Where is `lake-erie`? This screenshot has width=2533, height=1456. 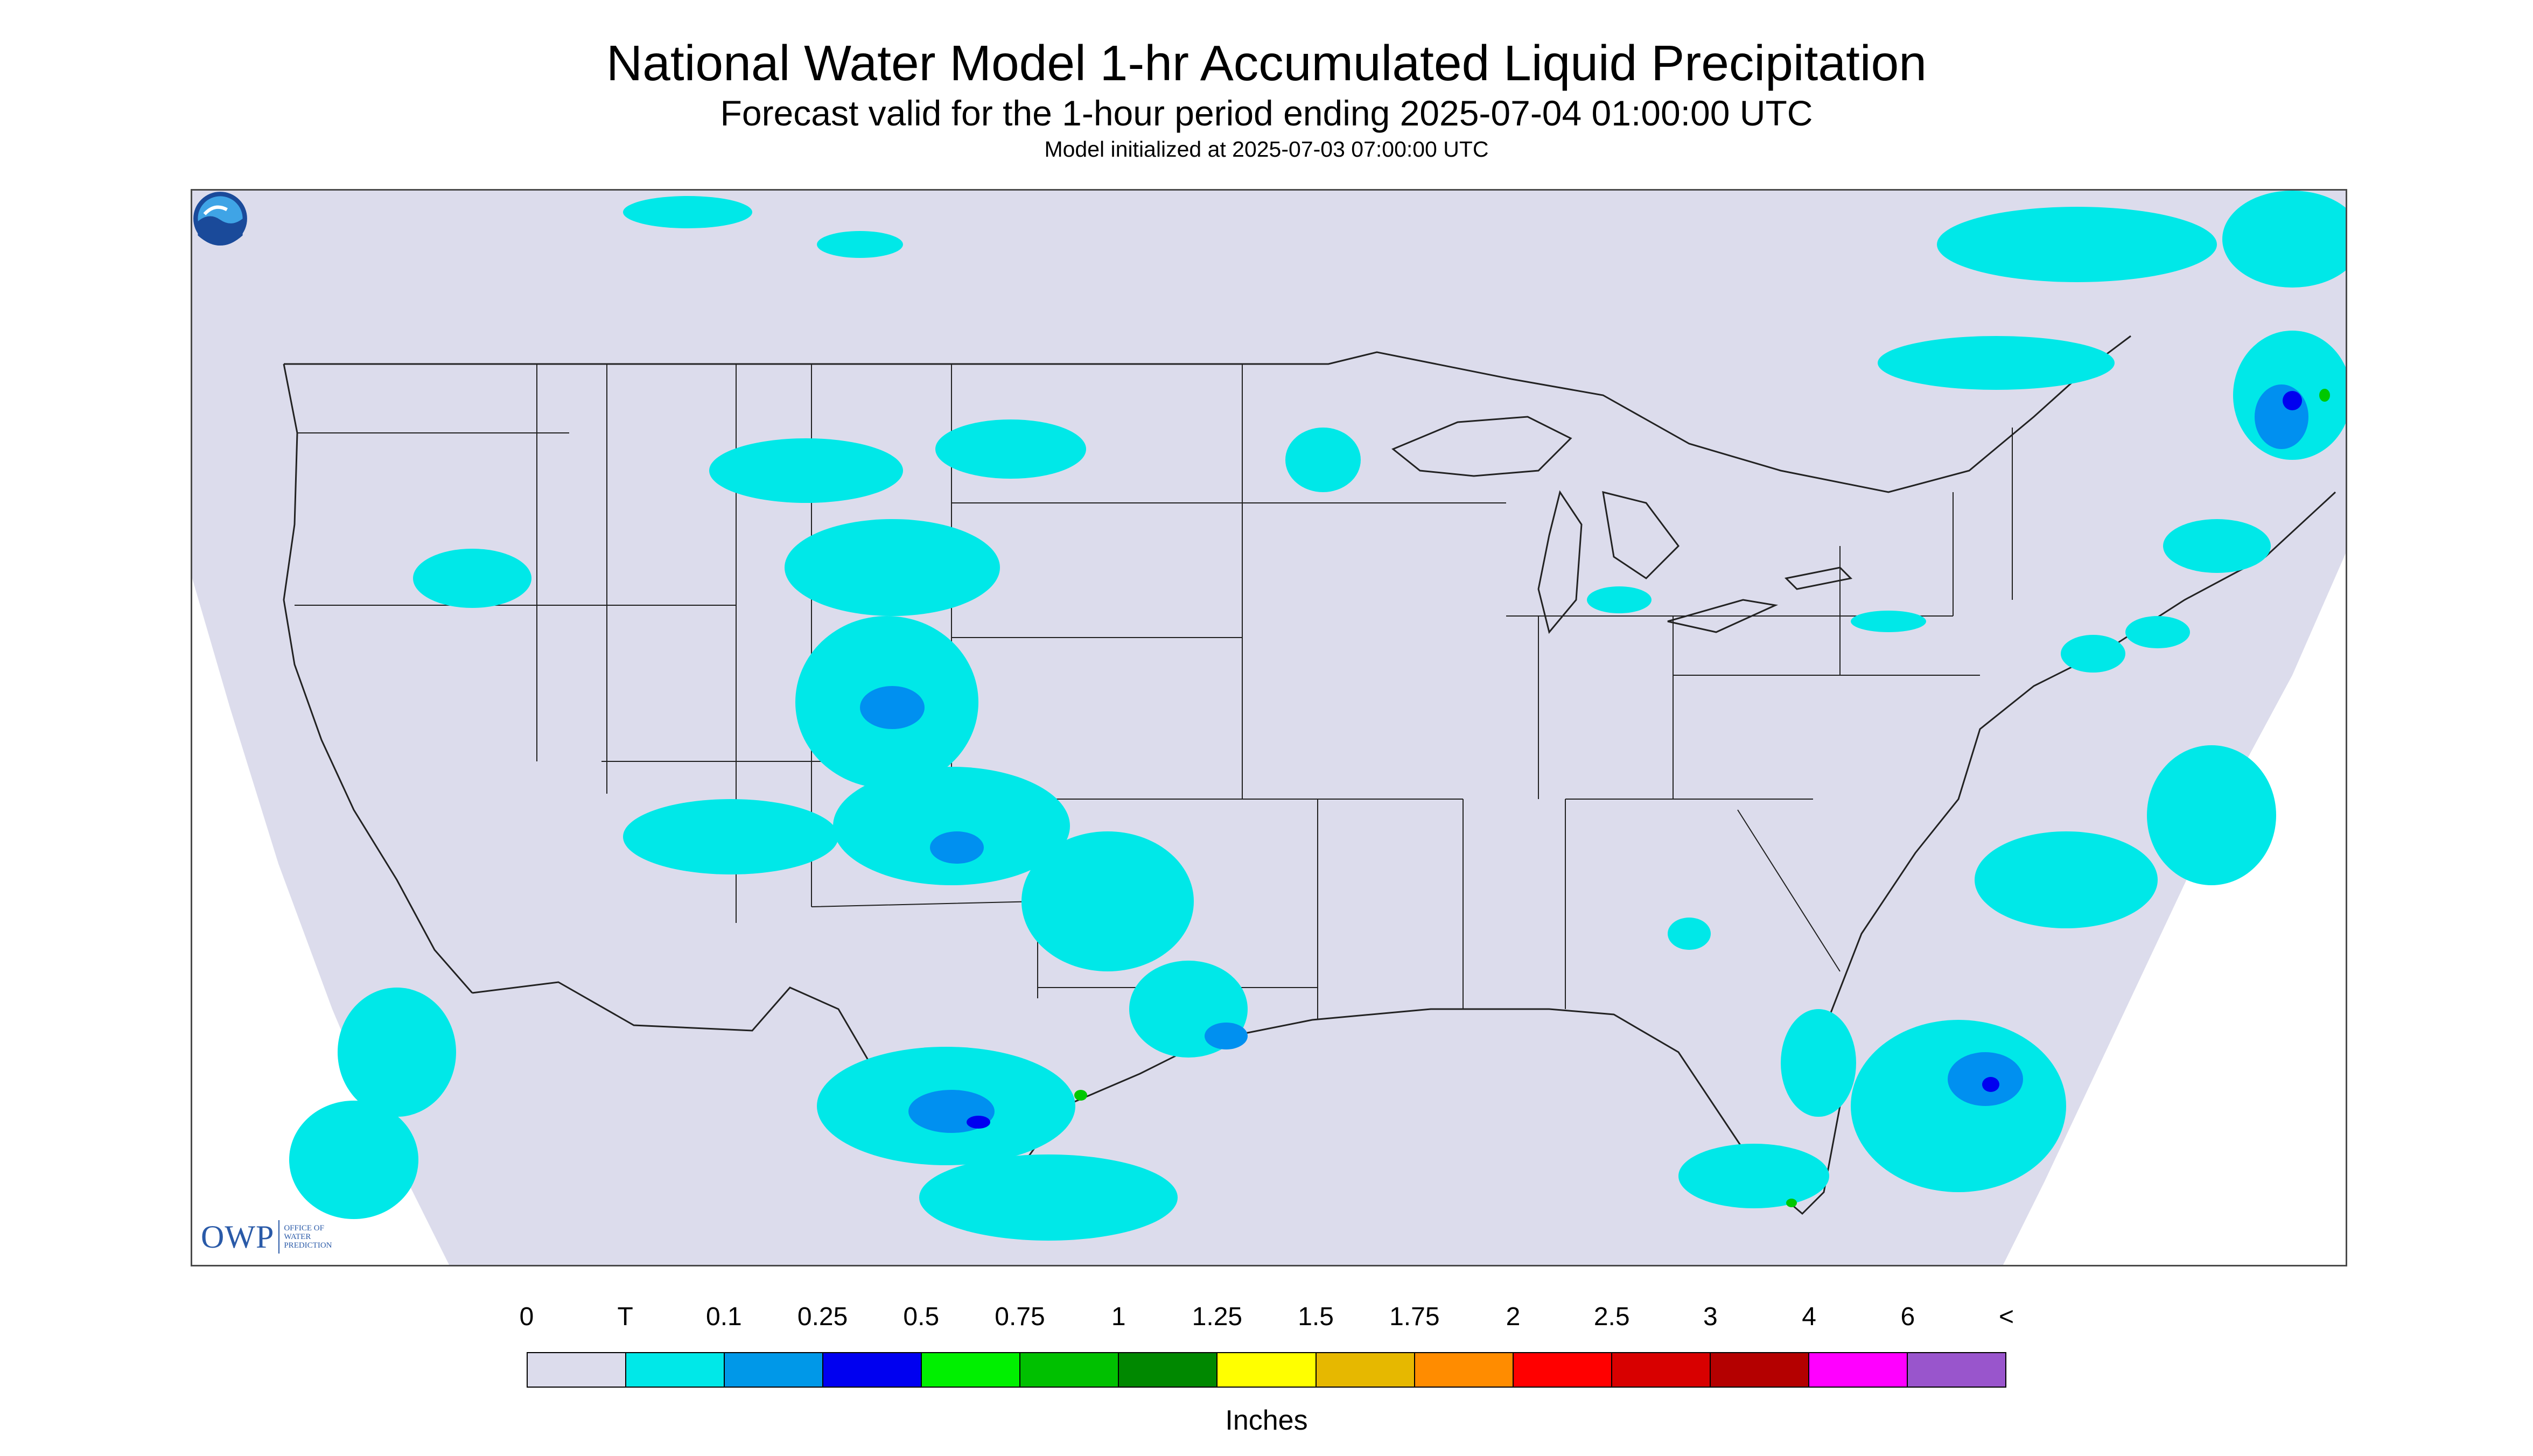 lake-erie is located at coordinates (1723, 616).